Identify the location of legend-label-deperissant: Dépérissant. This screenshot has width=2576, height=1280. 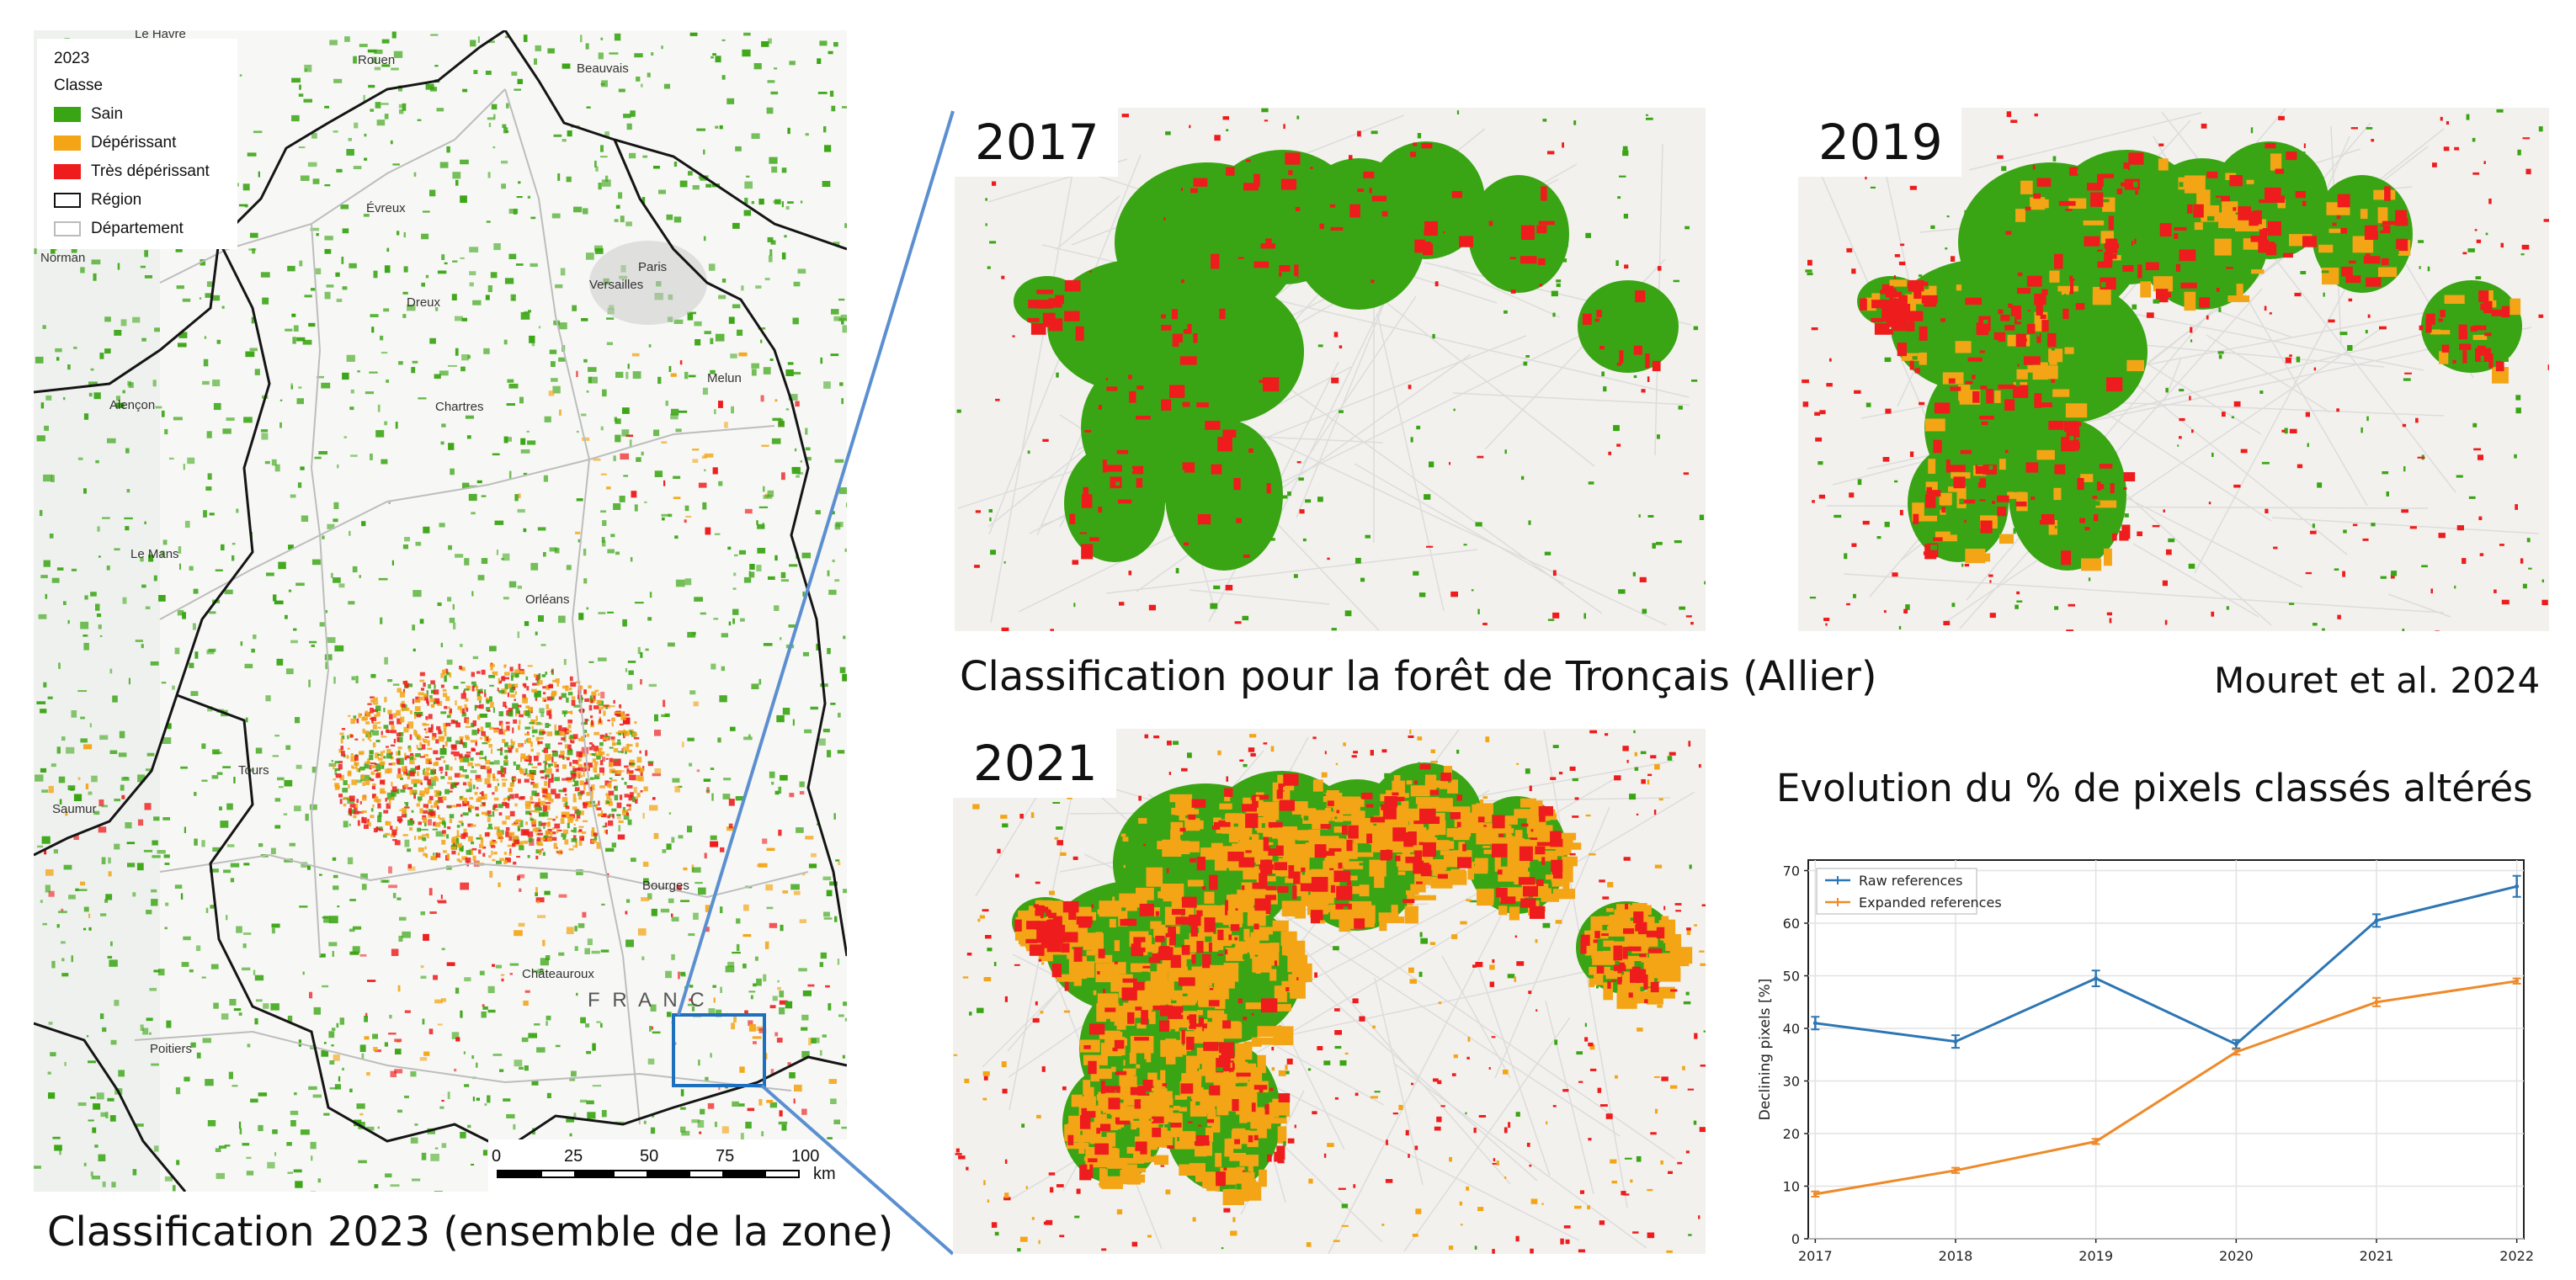
(134, 142).